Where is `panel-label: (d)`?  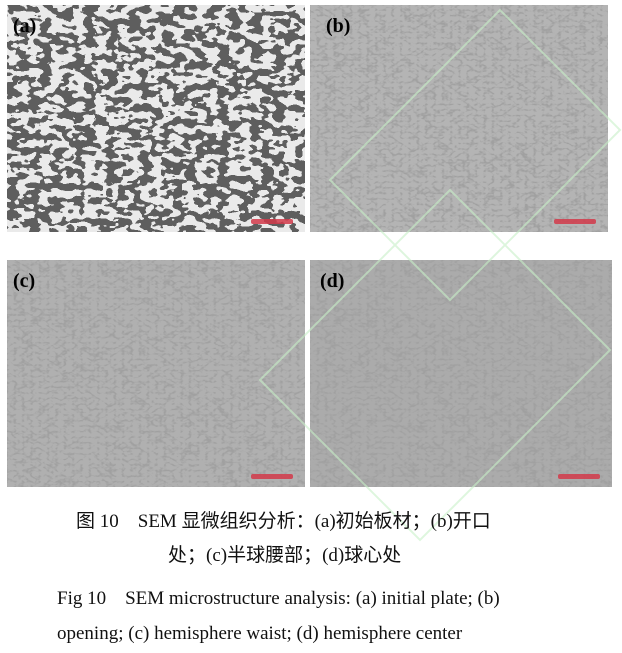 panel-label: (d) is located at coordinates (332, 281).